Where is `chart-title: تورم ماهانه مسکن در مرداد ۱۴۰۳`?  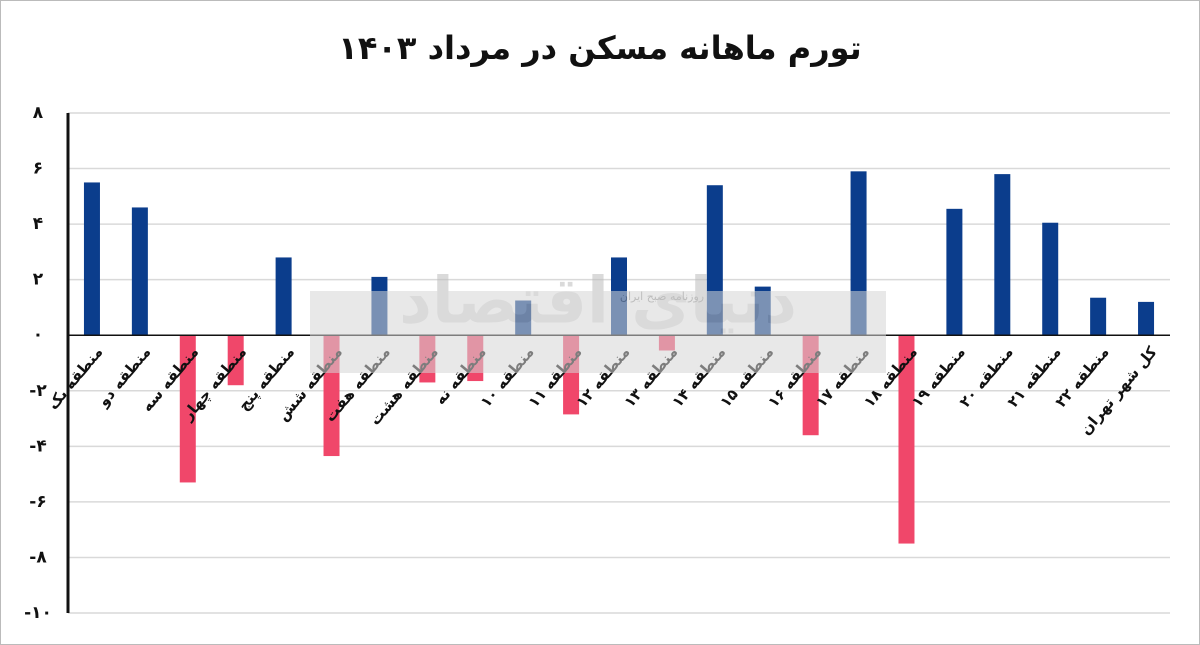
chart-title: تورم ماهانه مسکن در مرداد ۱۴۰۳ is located at coordinates (599, 48).